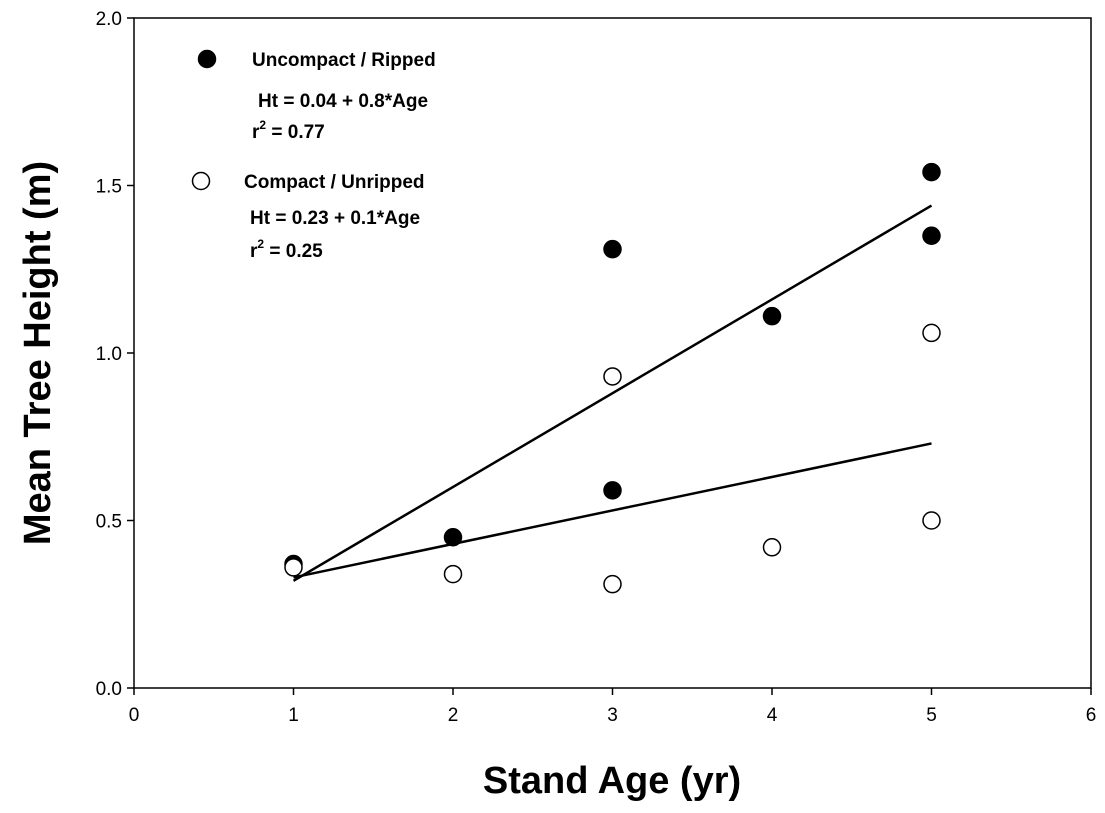 The height and width of the screenshot is (813, 1105). I want to click on x-axis: 0 1 2 3 4 5 6, so click(613, 707).